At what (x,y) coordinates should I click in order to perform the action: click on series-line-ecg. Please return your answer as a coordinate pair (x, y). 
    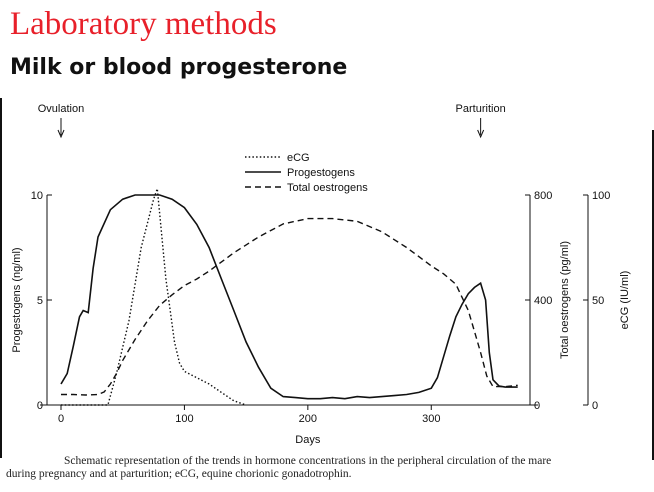
    Looking at the image, I should click on (154, 297).